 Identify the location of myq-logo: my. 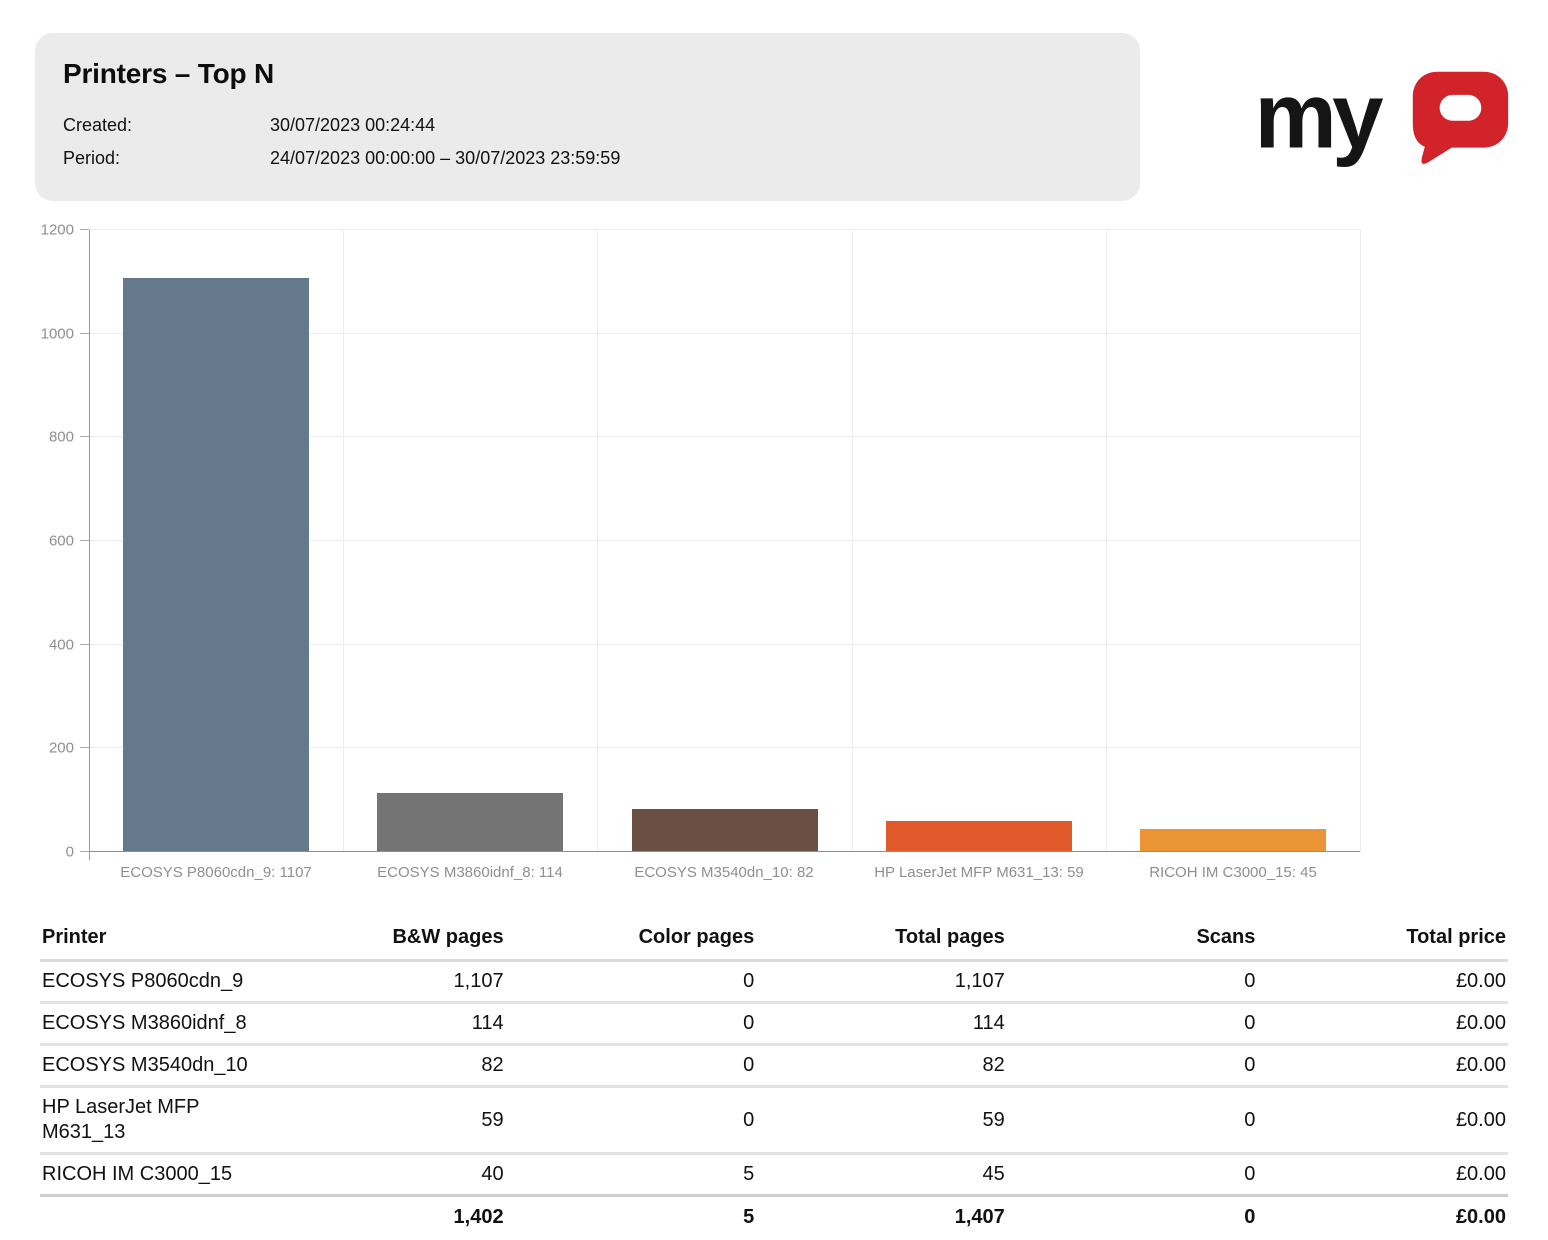
(1382, 116).